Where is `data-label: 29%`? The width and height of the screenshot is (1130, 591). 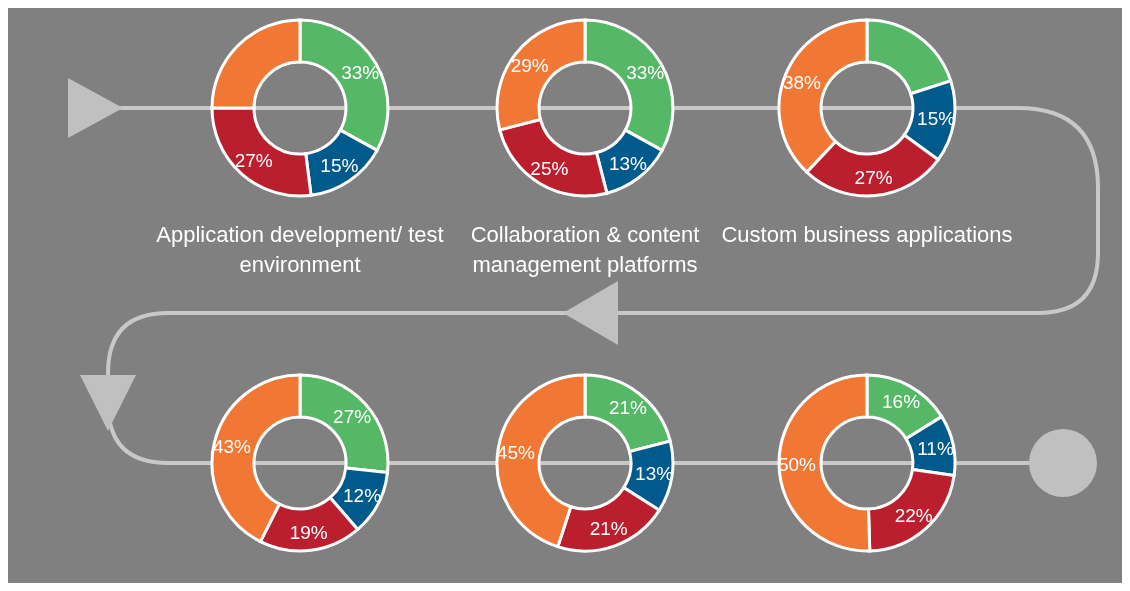
data-label: 29% is located at coordinates (529, 65).